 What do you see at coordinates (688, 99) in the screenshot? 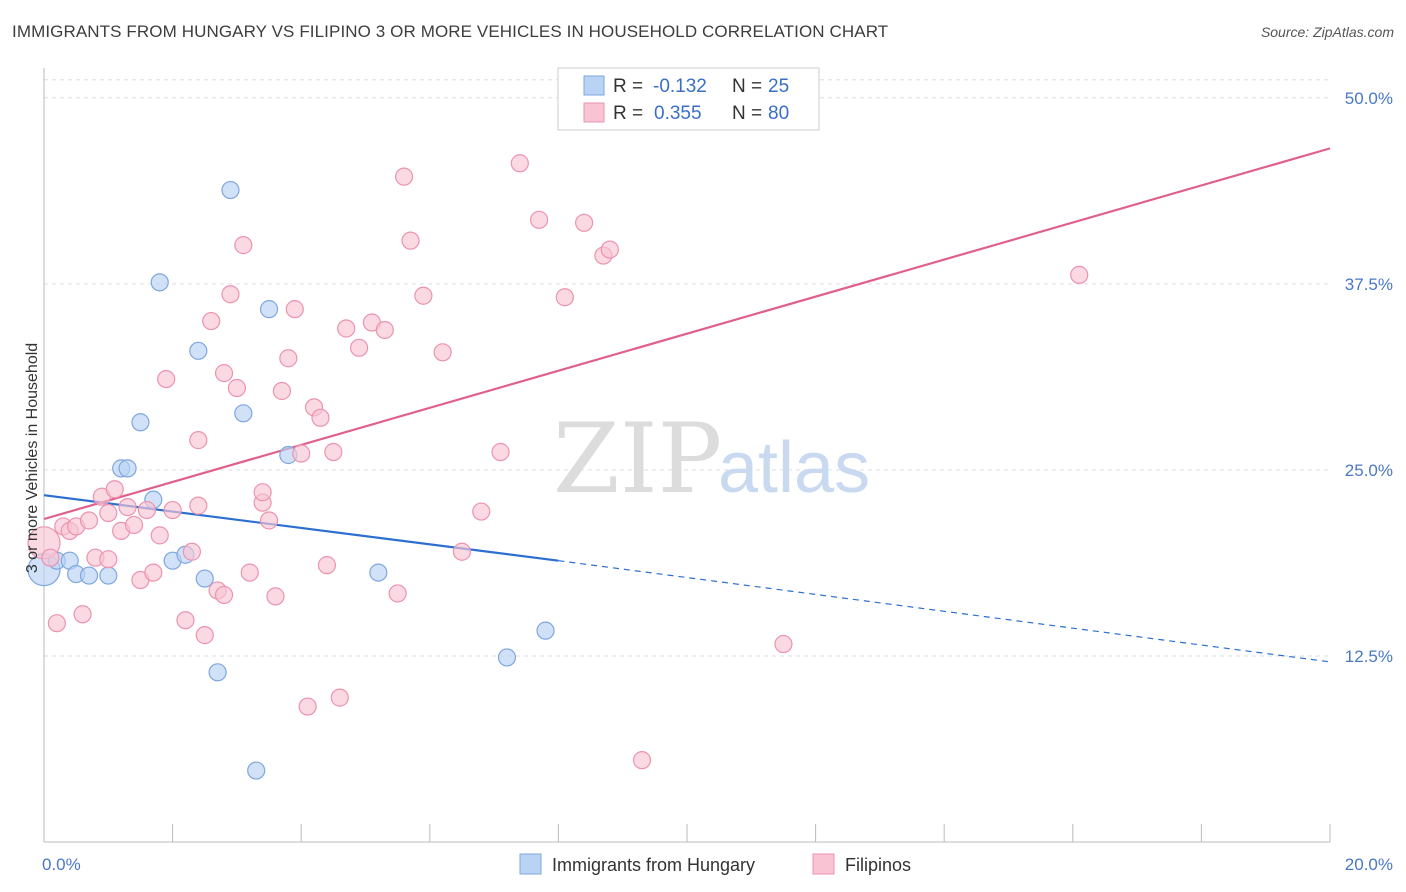
I see `stats-legend: R = -0.132 N = 25 R = 0.355 N = 80` at bounding box center [688, 99].